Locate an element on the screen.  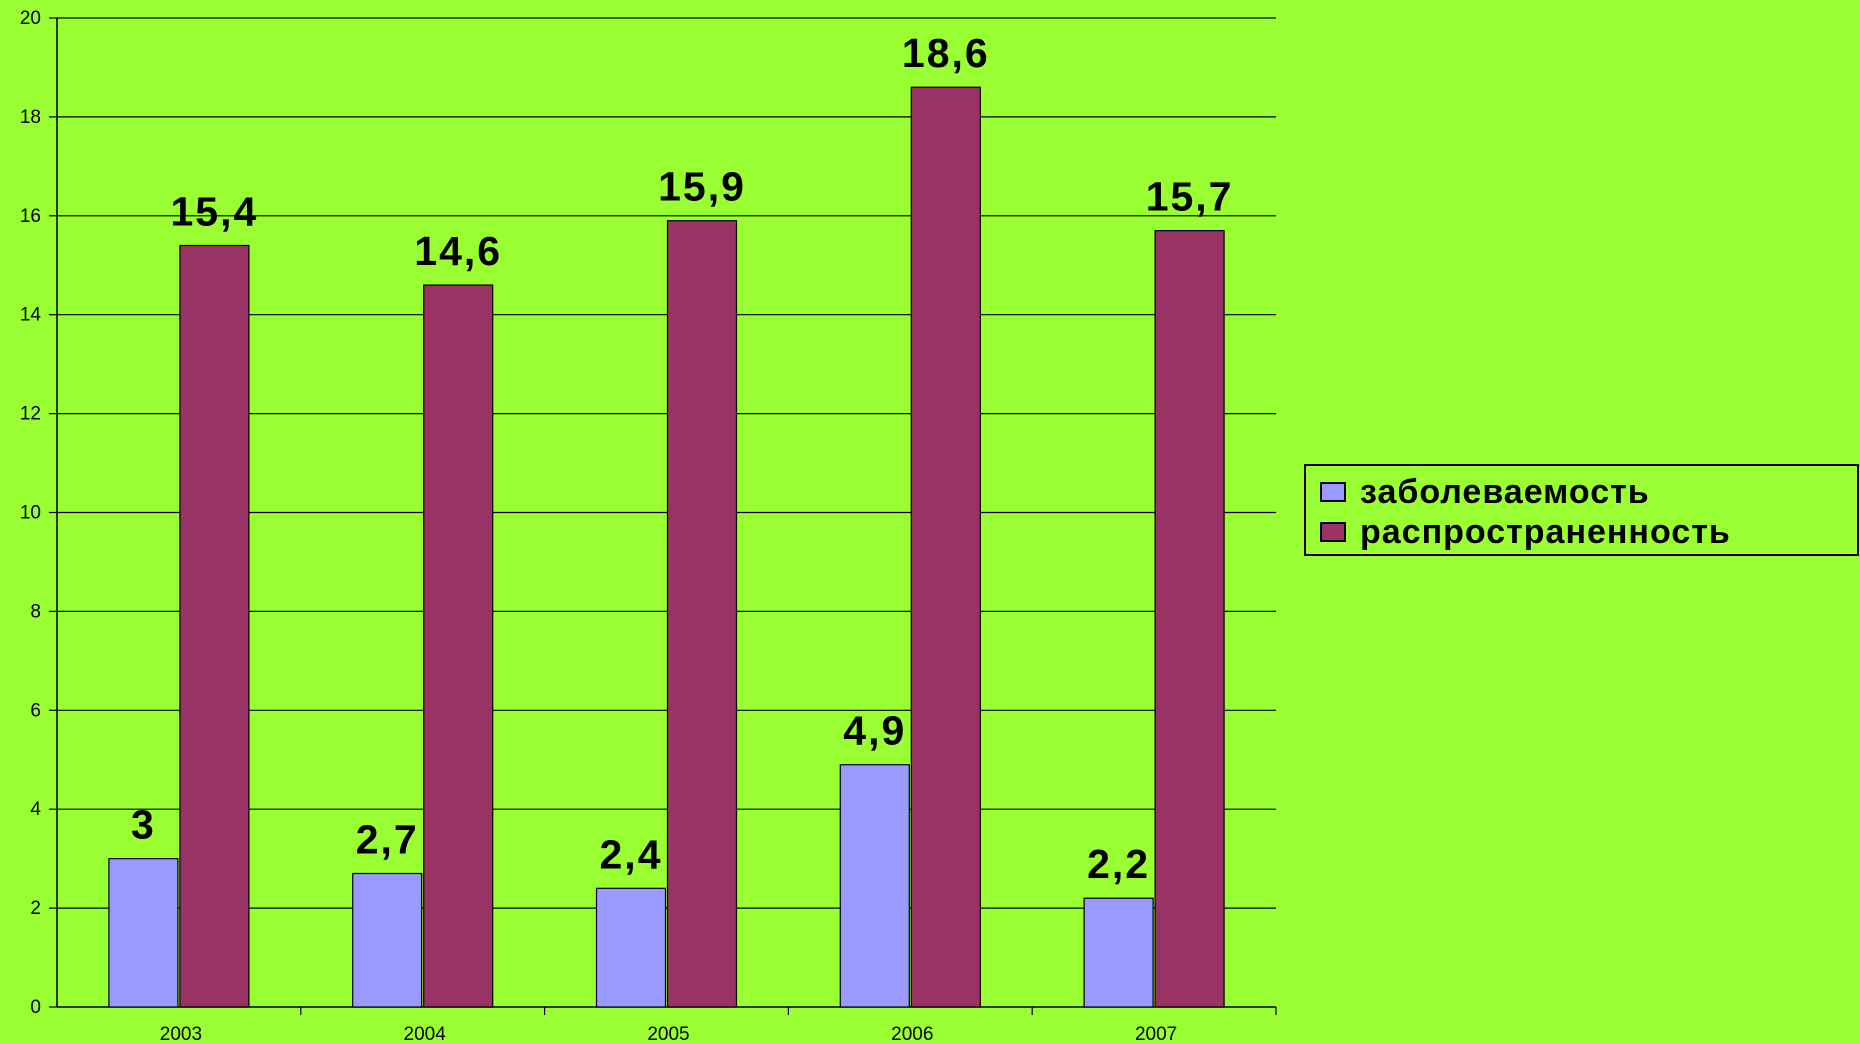
data-label-incidence: 3 is located at coordinates (143, 825).